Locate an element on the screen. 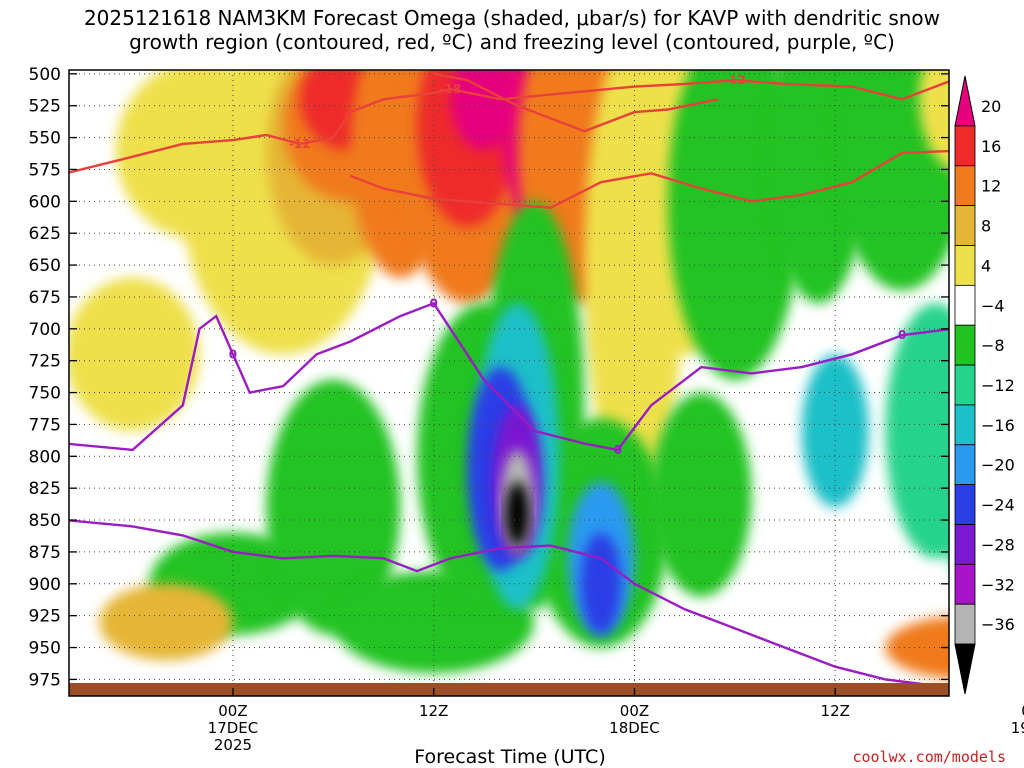  y-tick-label: 975 is located at coordinates (45, 680).